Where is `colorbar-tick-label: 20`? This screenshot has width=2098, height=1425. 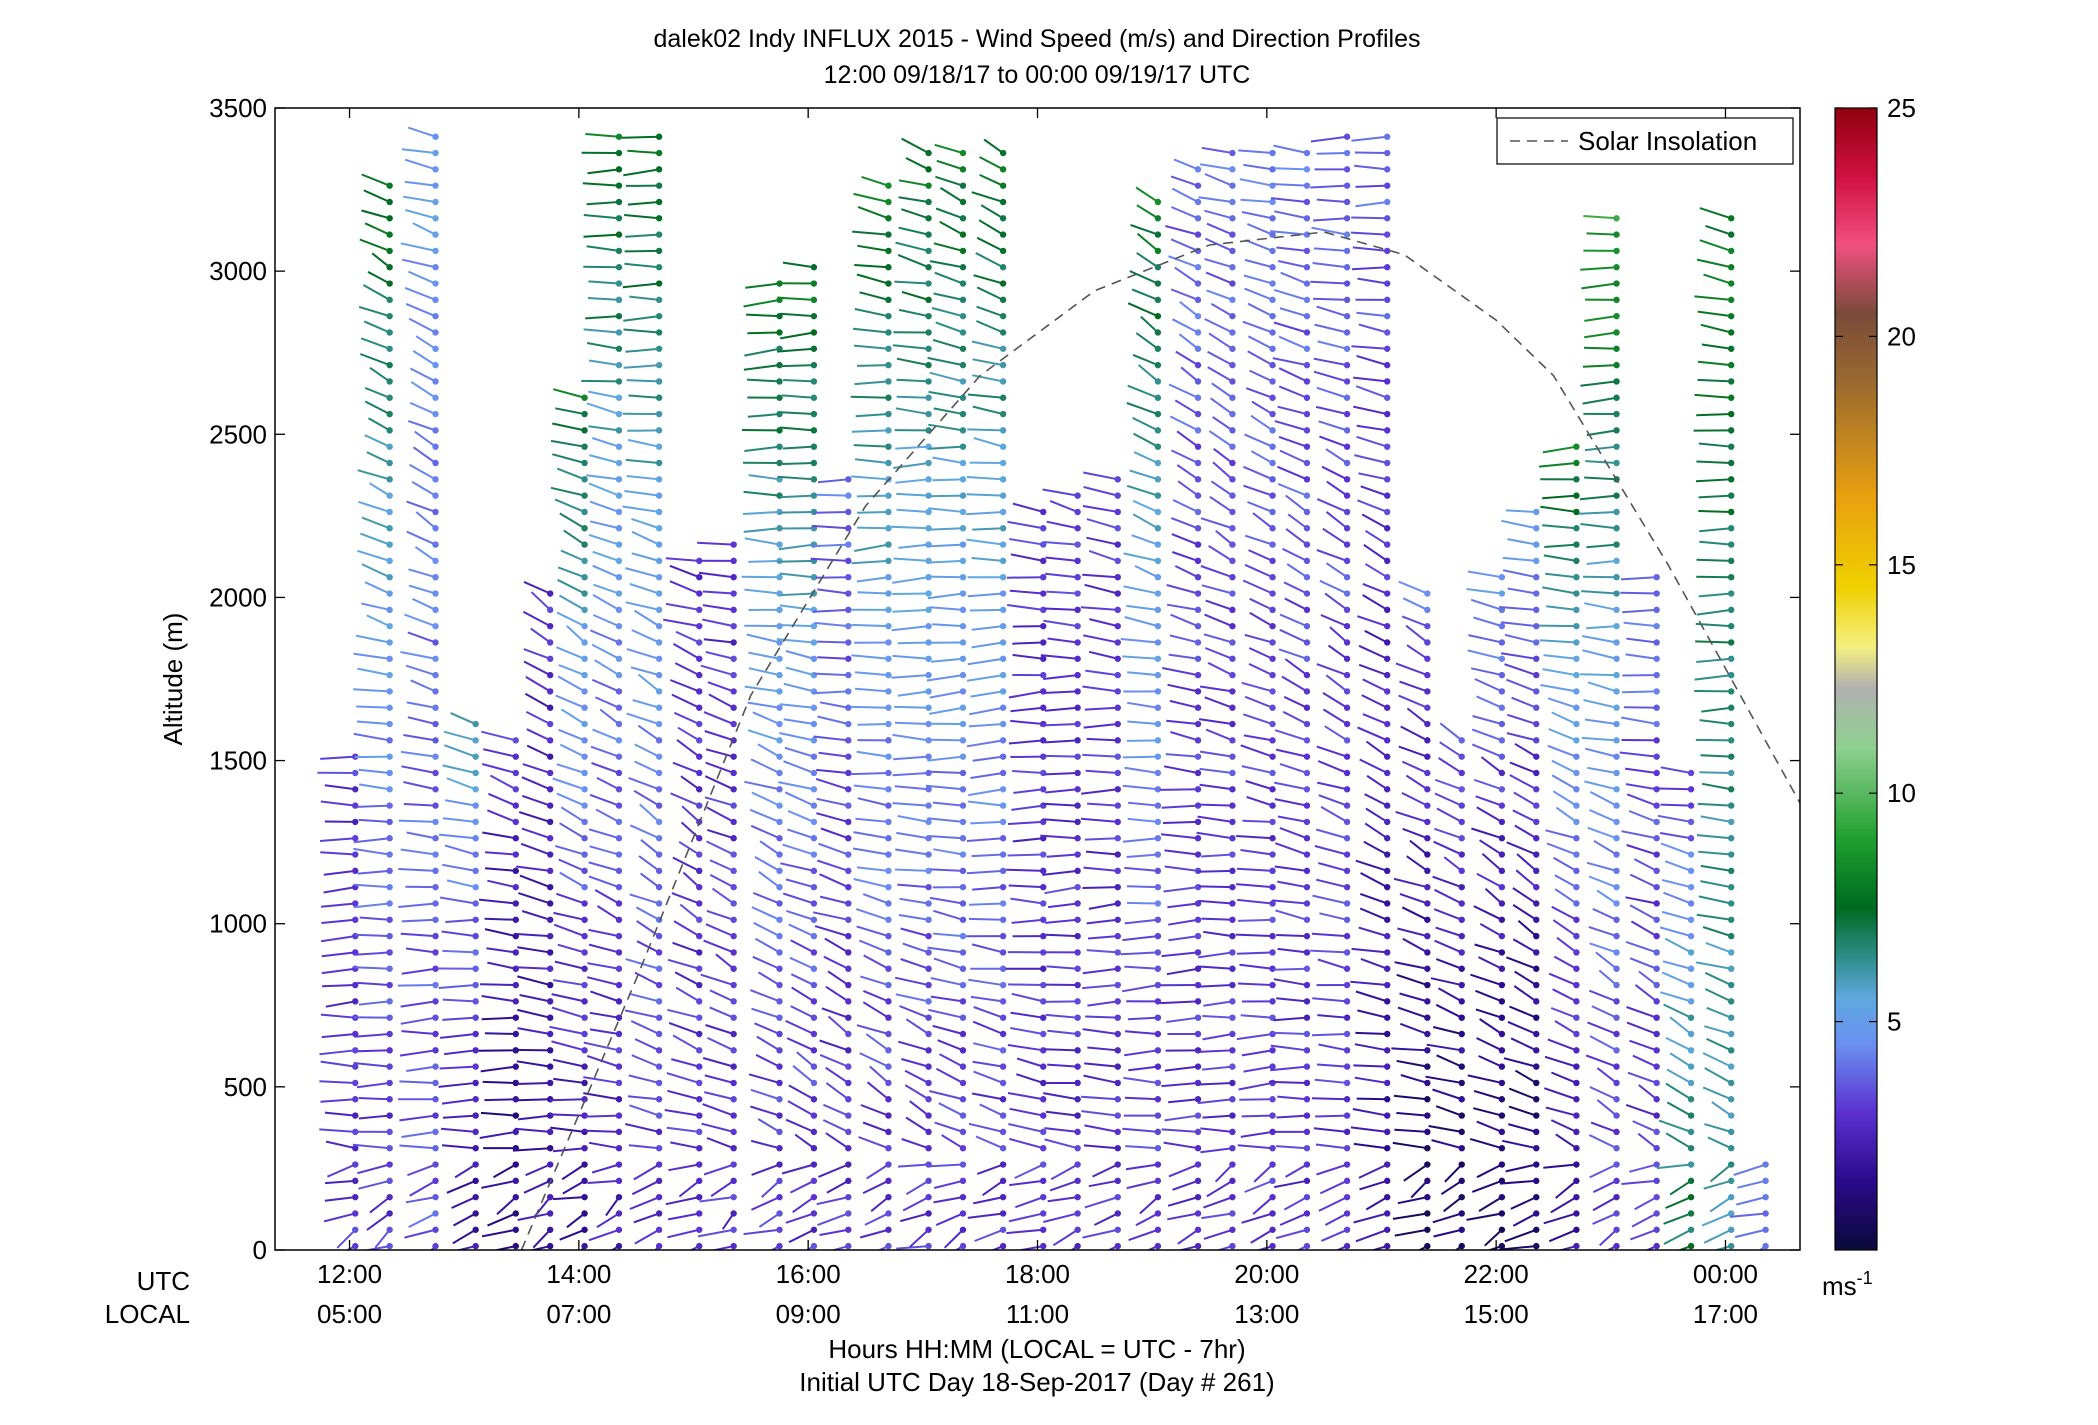
colorbar-tick-label: 20 is located at coordinates (1901, 336).